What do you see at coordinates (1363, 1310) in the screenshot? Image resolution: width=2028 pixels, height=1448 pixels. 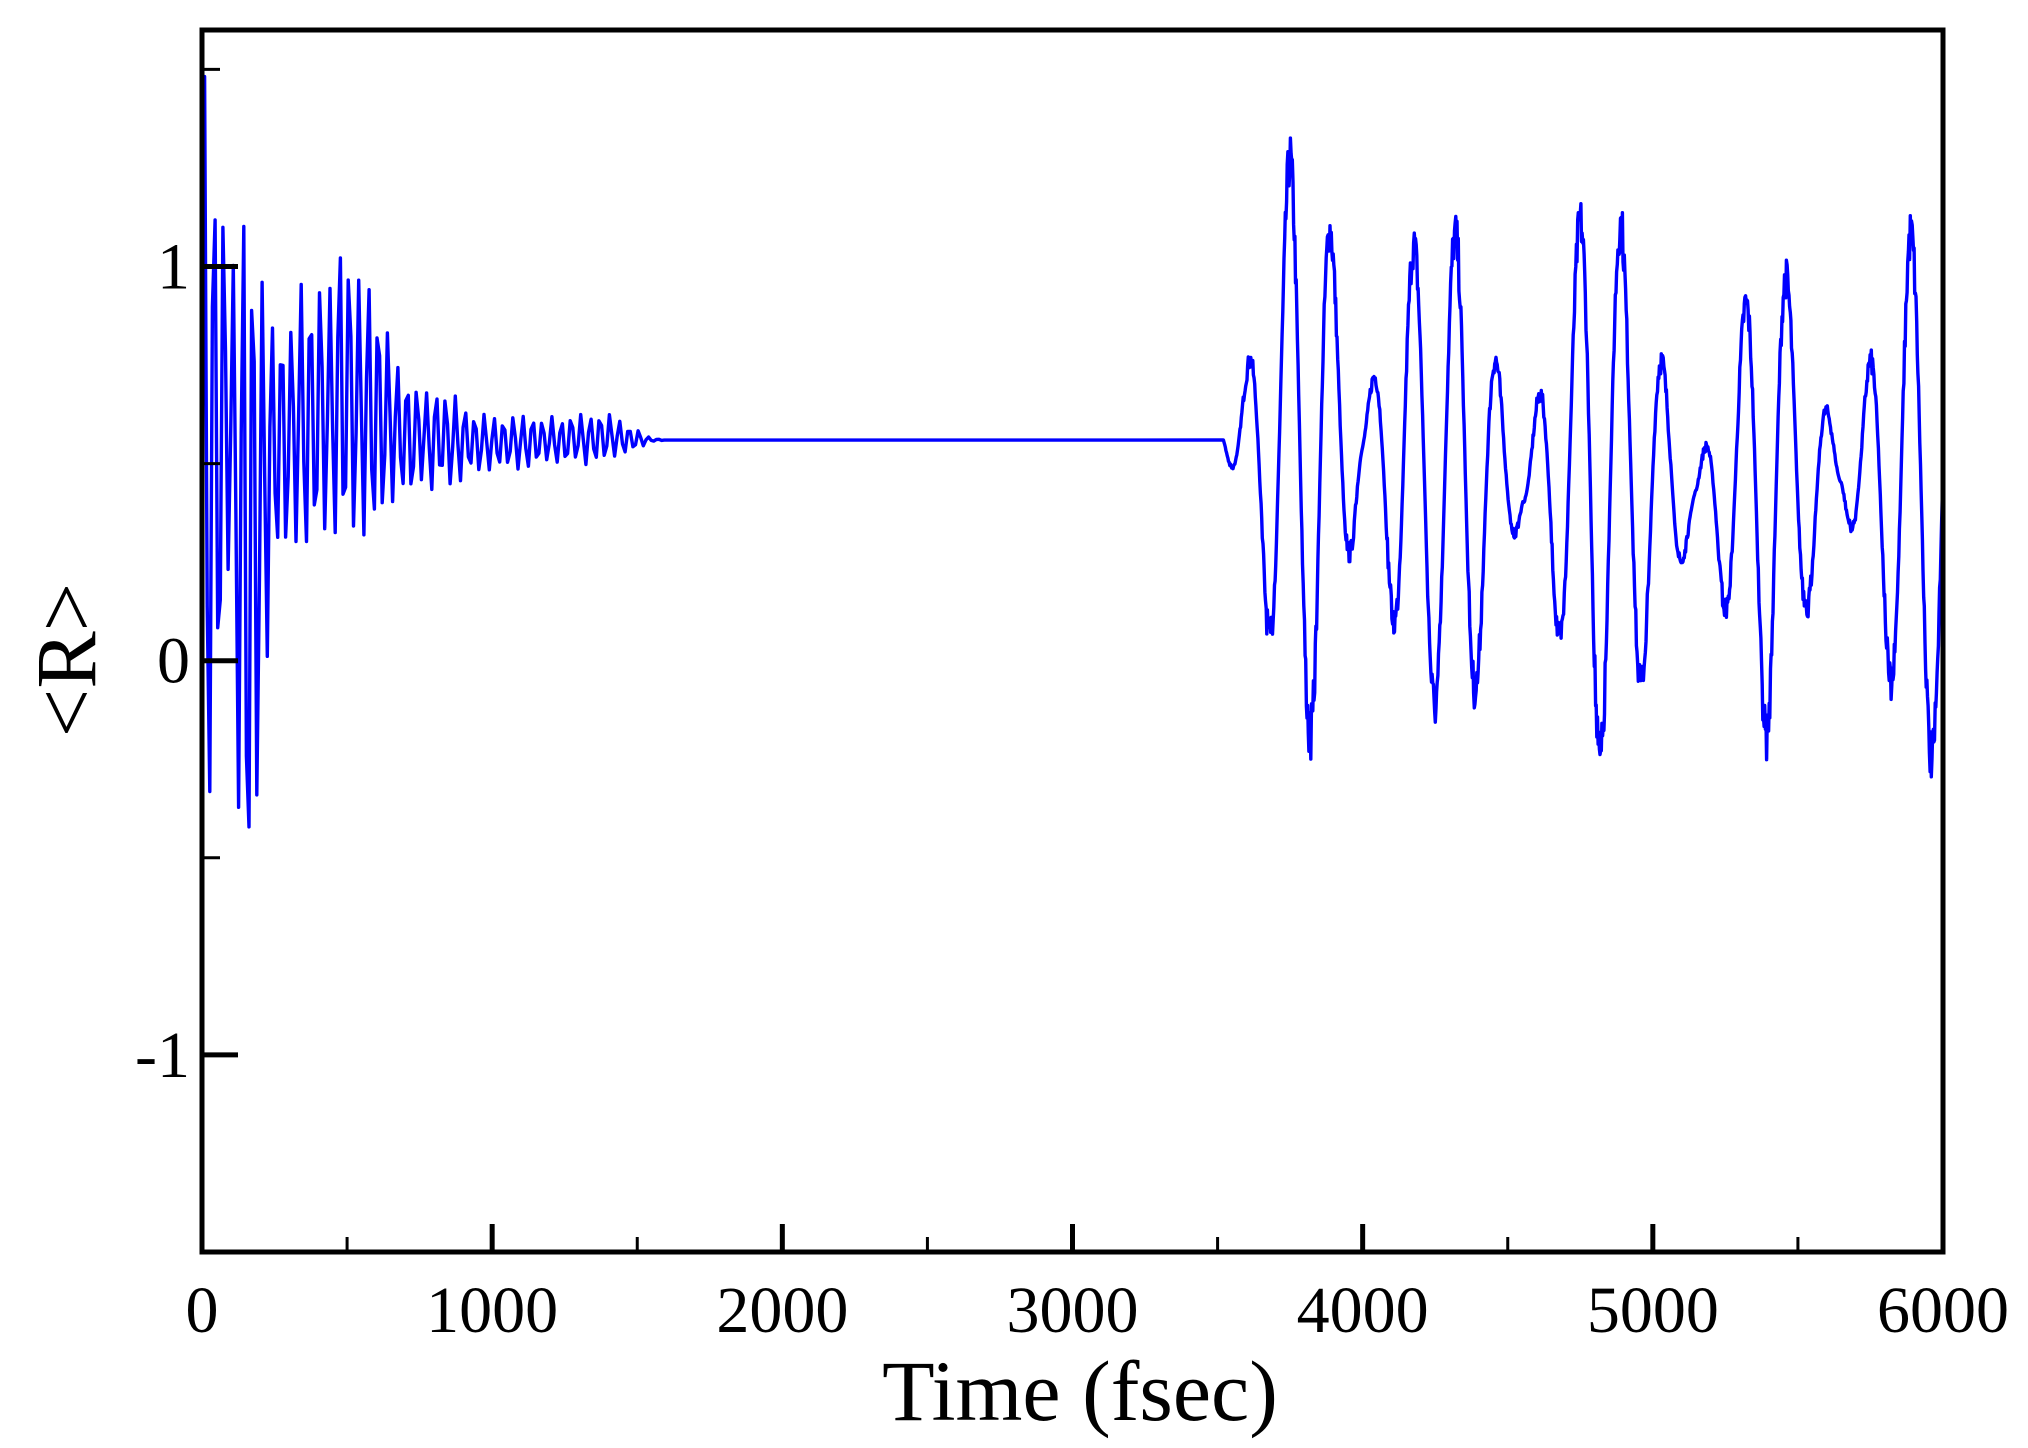 I see `x-tick-label: 4000` at bounding box center [1363, 1310].